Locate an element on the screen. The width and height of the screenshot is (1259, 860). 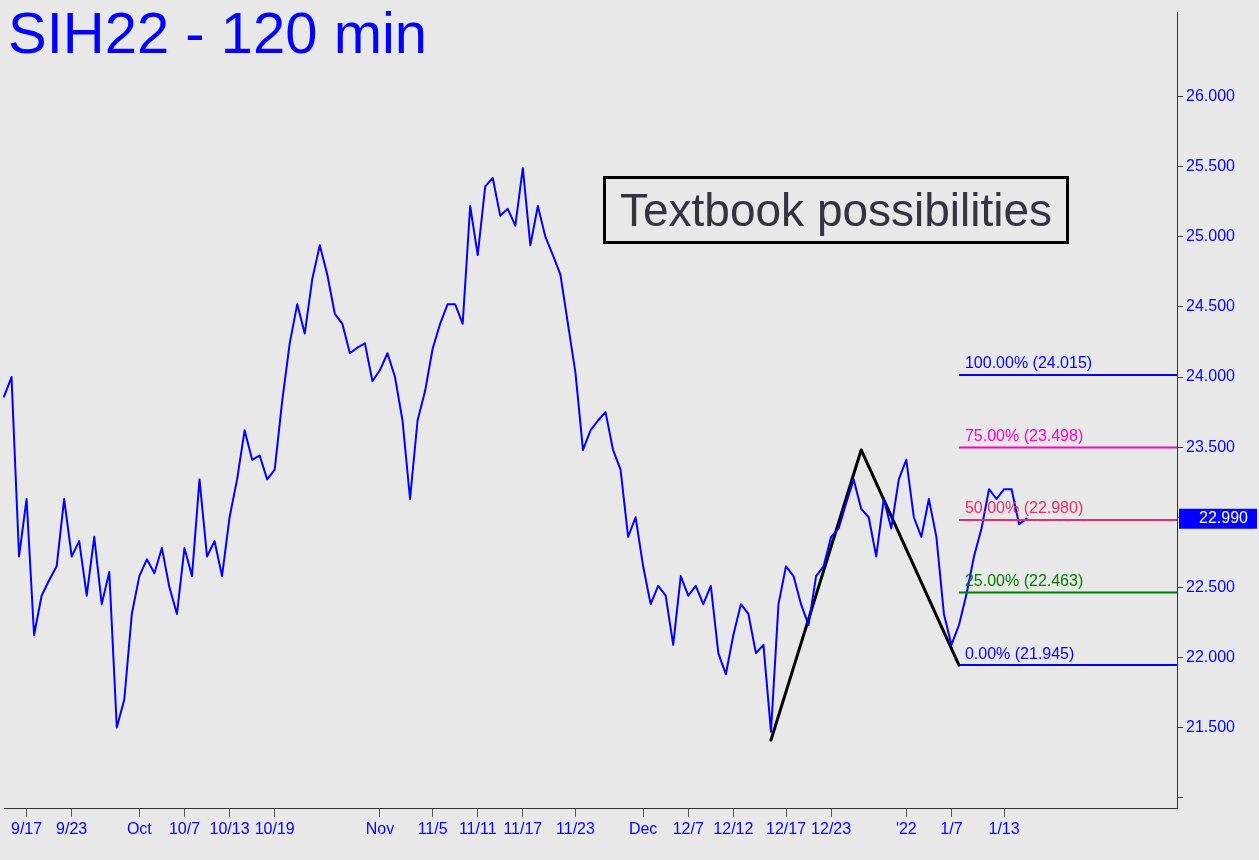
chart-title: SIH22 - 120 min is located at coordinates (218, 33).